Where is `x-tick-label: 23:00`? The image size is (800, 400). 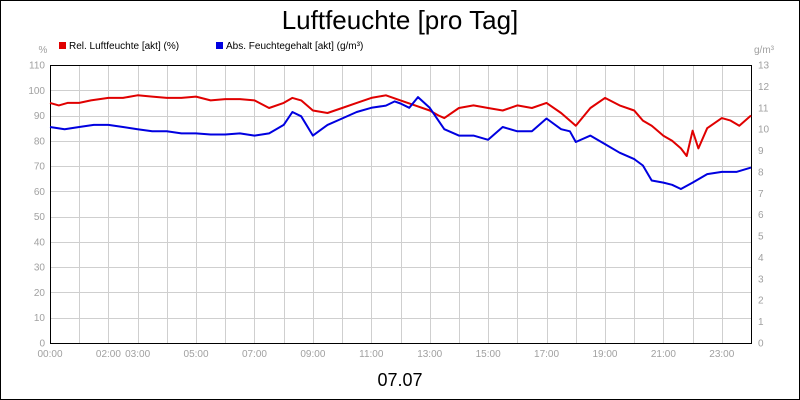
x-tick-label: 23:00 is located at coordinates (721, 354).